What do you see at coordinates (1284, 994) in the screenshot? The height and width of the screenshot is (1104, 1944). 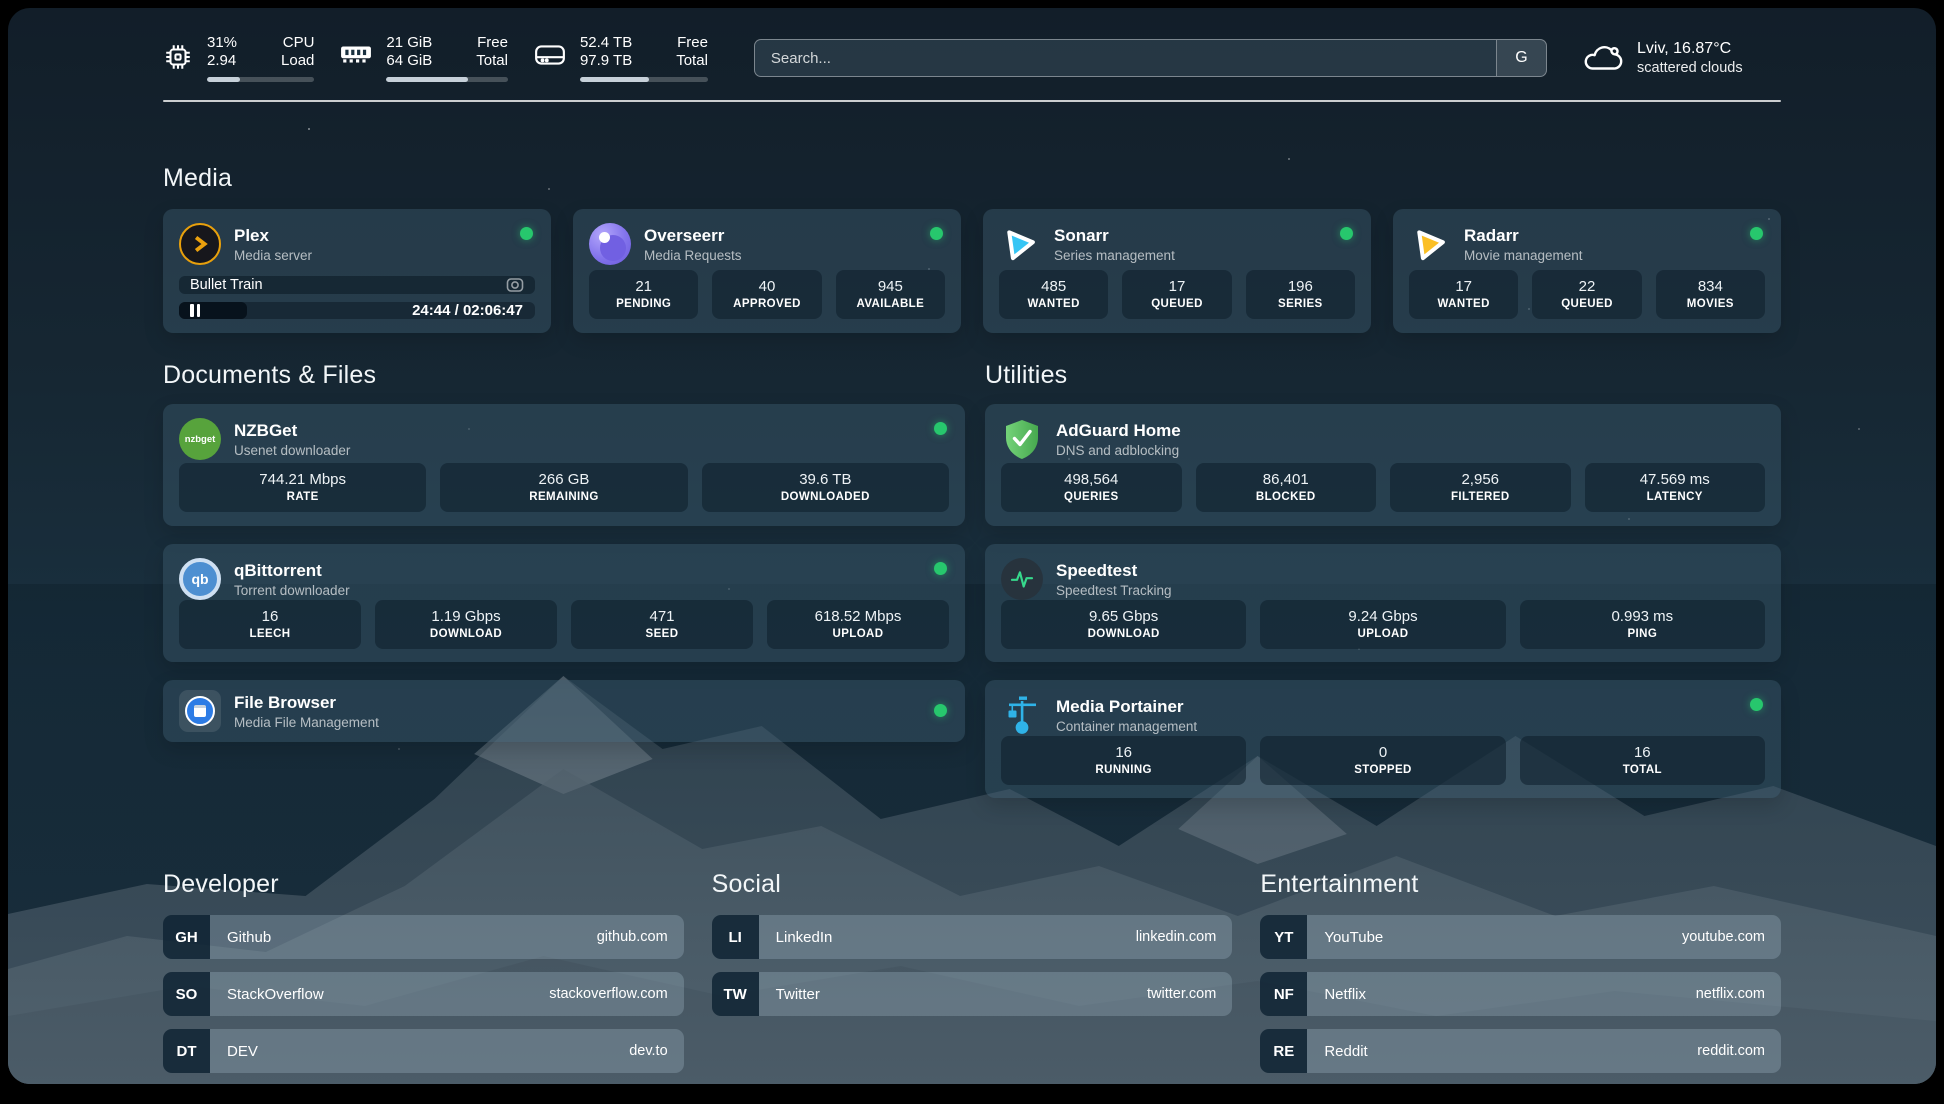 I see `netflix-abbr-tile: NF` at bounding box center [1284, 994].